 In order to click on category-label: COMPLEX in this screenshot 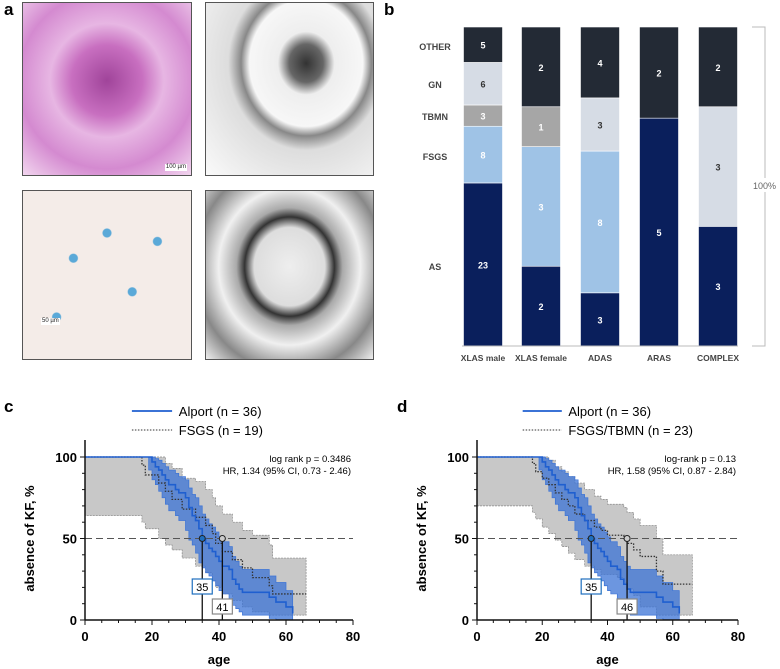, I will do `click(718, 358)`.